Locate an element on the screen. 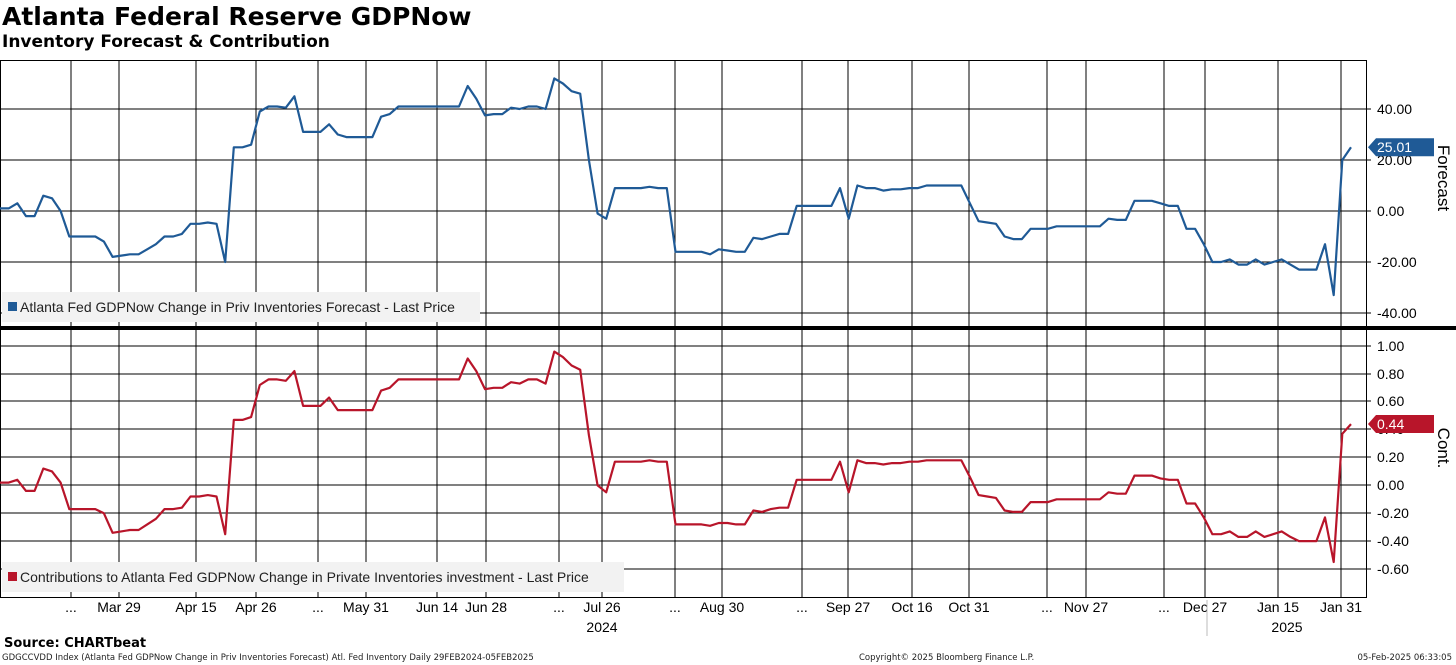 The height and width of the screenshot is (665, 1456). x-tick-label: Jul 26 is located at coordinates (602, 607).